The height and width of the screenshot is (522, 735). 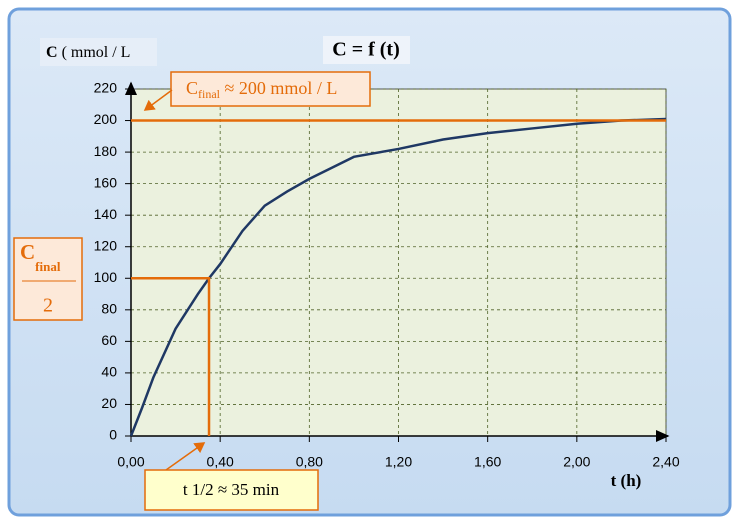 I want to click on ylabel-unit: ( mmol / L, so click(x=96, y=52).